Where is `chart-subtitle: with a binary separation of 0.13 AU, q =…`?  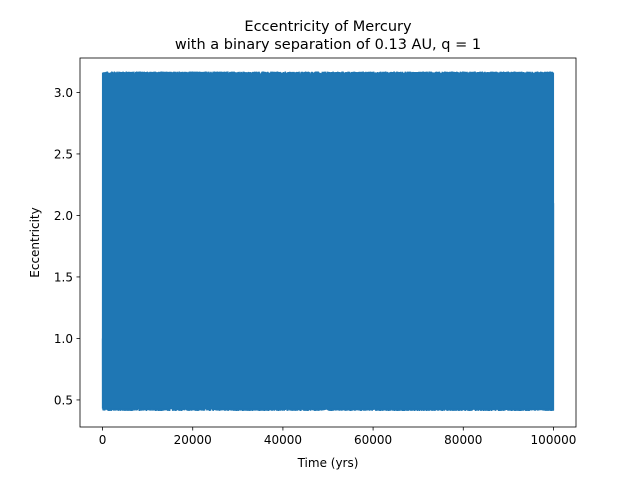 chart-subtitle: with a binary separation of 0.13 AU, q =… is located at coordinates (328, 45).